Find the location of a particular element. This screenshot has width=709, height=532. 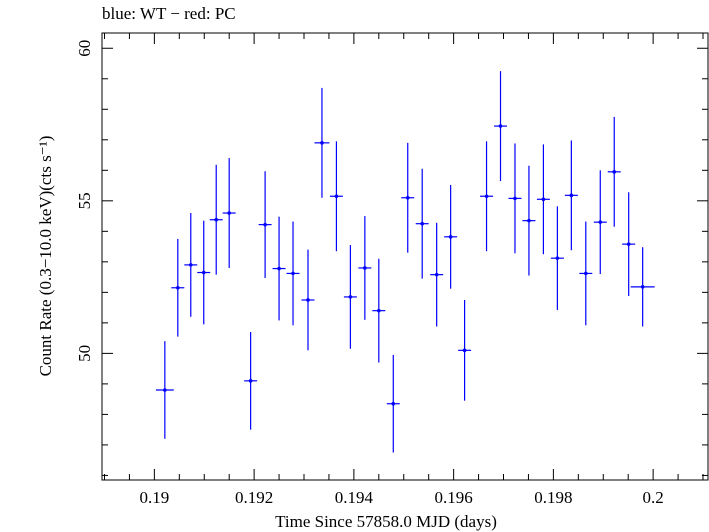

y-tick-label: 55 is located at coordinates (84, 200).